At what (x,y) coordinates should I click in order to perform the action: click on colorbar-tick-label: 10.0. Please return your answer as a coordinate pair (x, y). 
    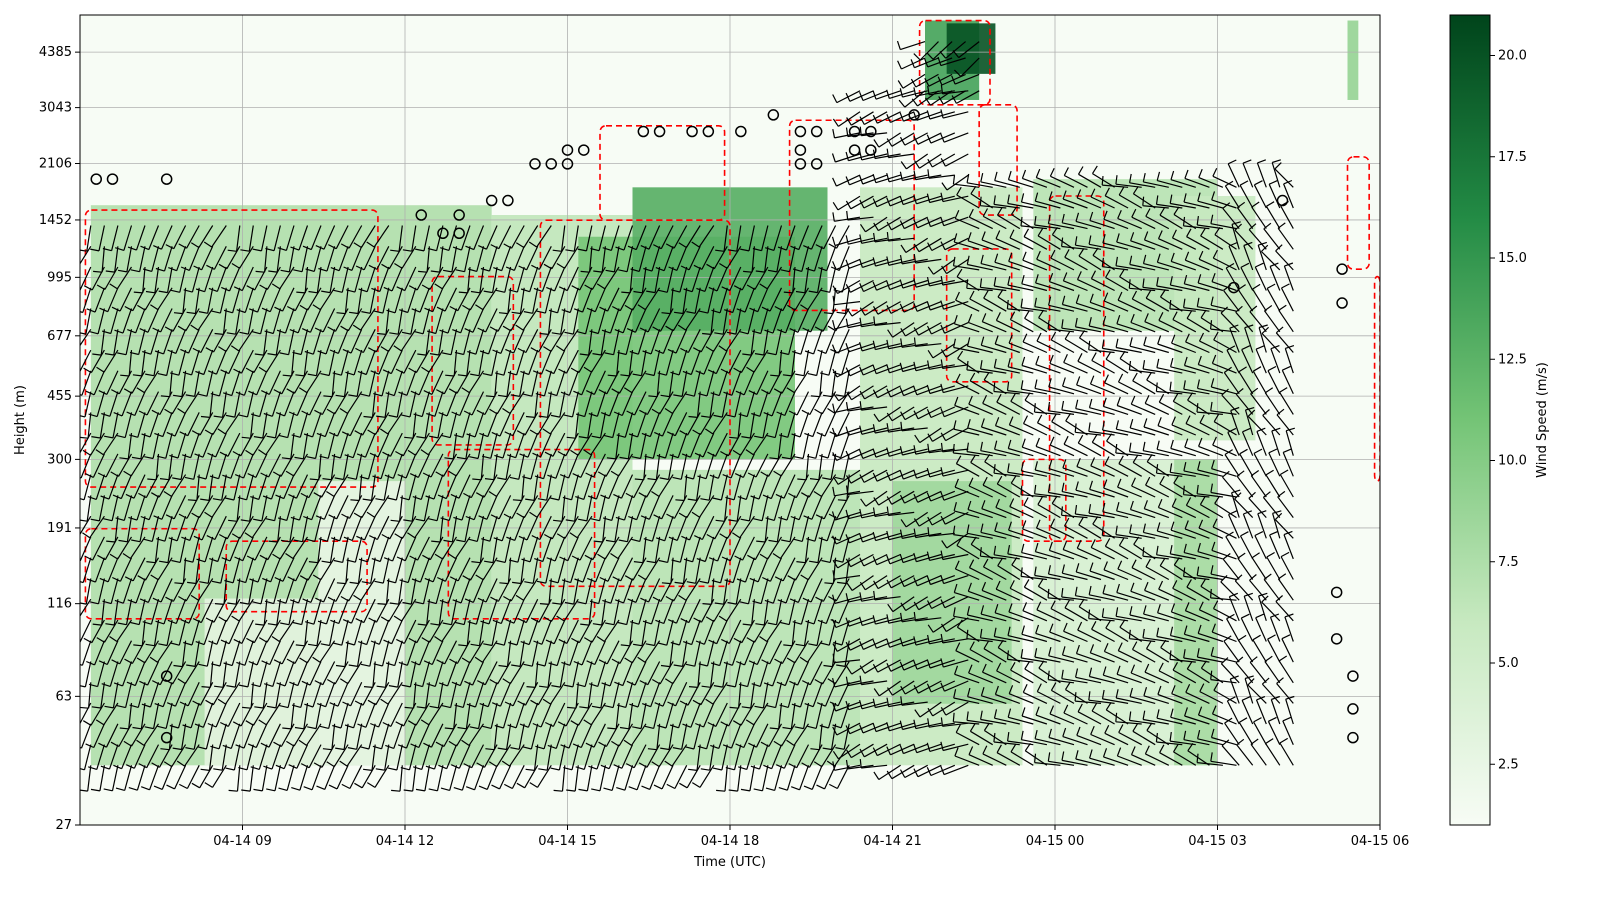
    Looking at the image, I should click on (1512, 461).